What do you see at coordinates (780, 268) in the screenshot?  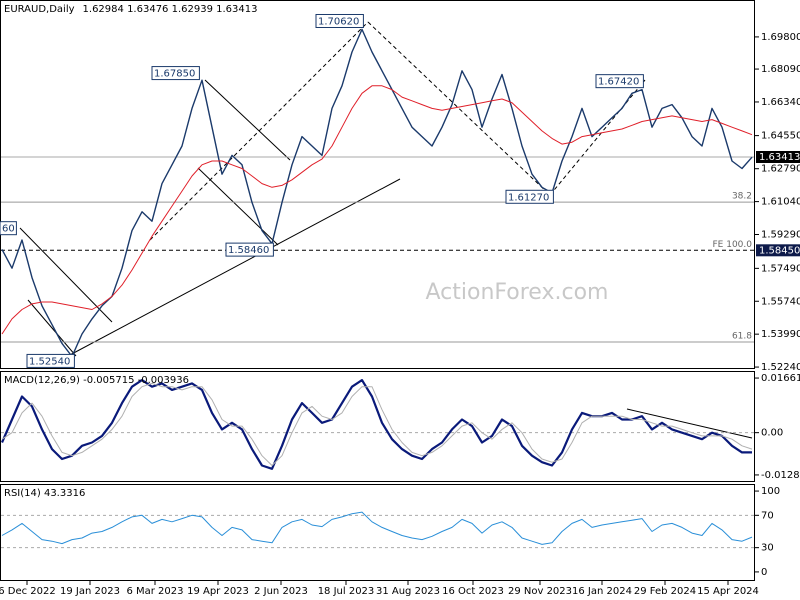 I see `y-tick-label: 1.57490` at bounding box center [780, 268].